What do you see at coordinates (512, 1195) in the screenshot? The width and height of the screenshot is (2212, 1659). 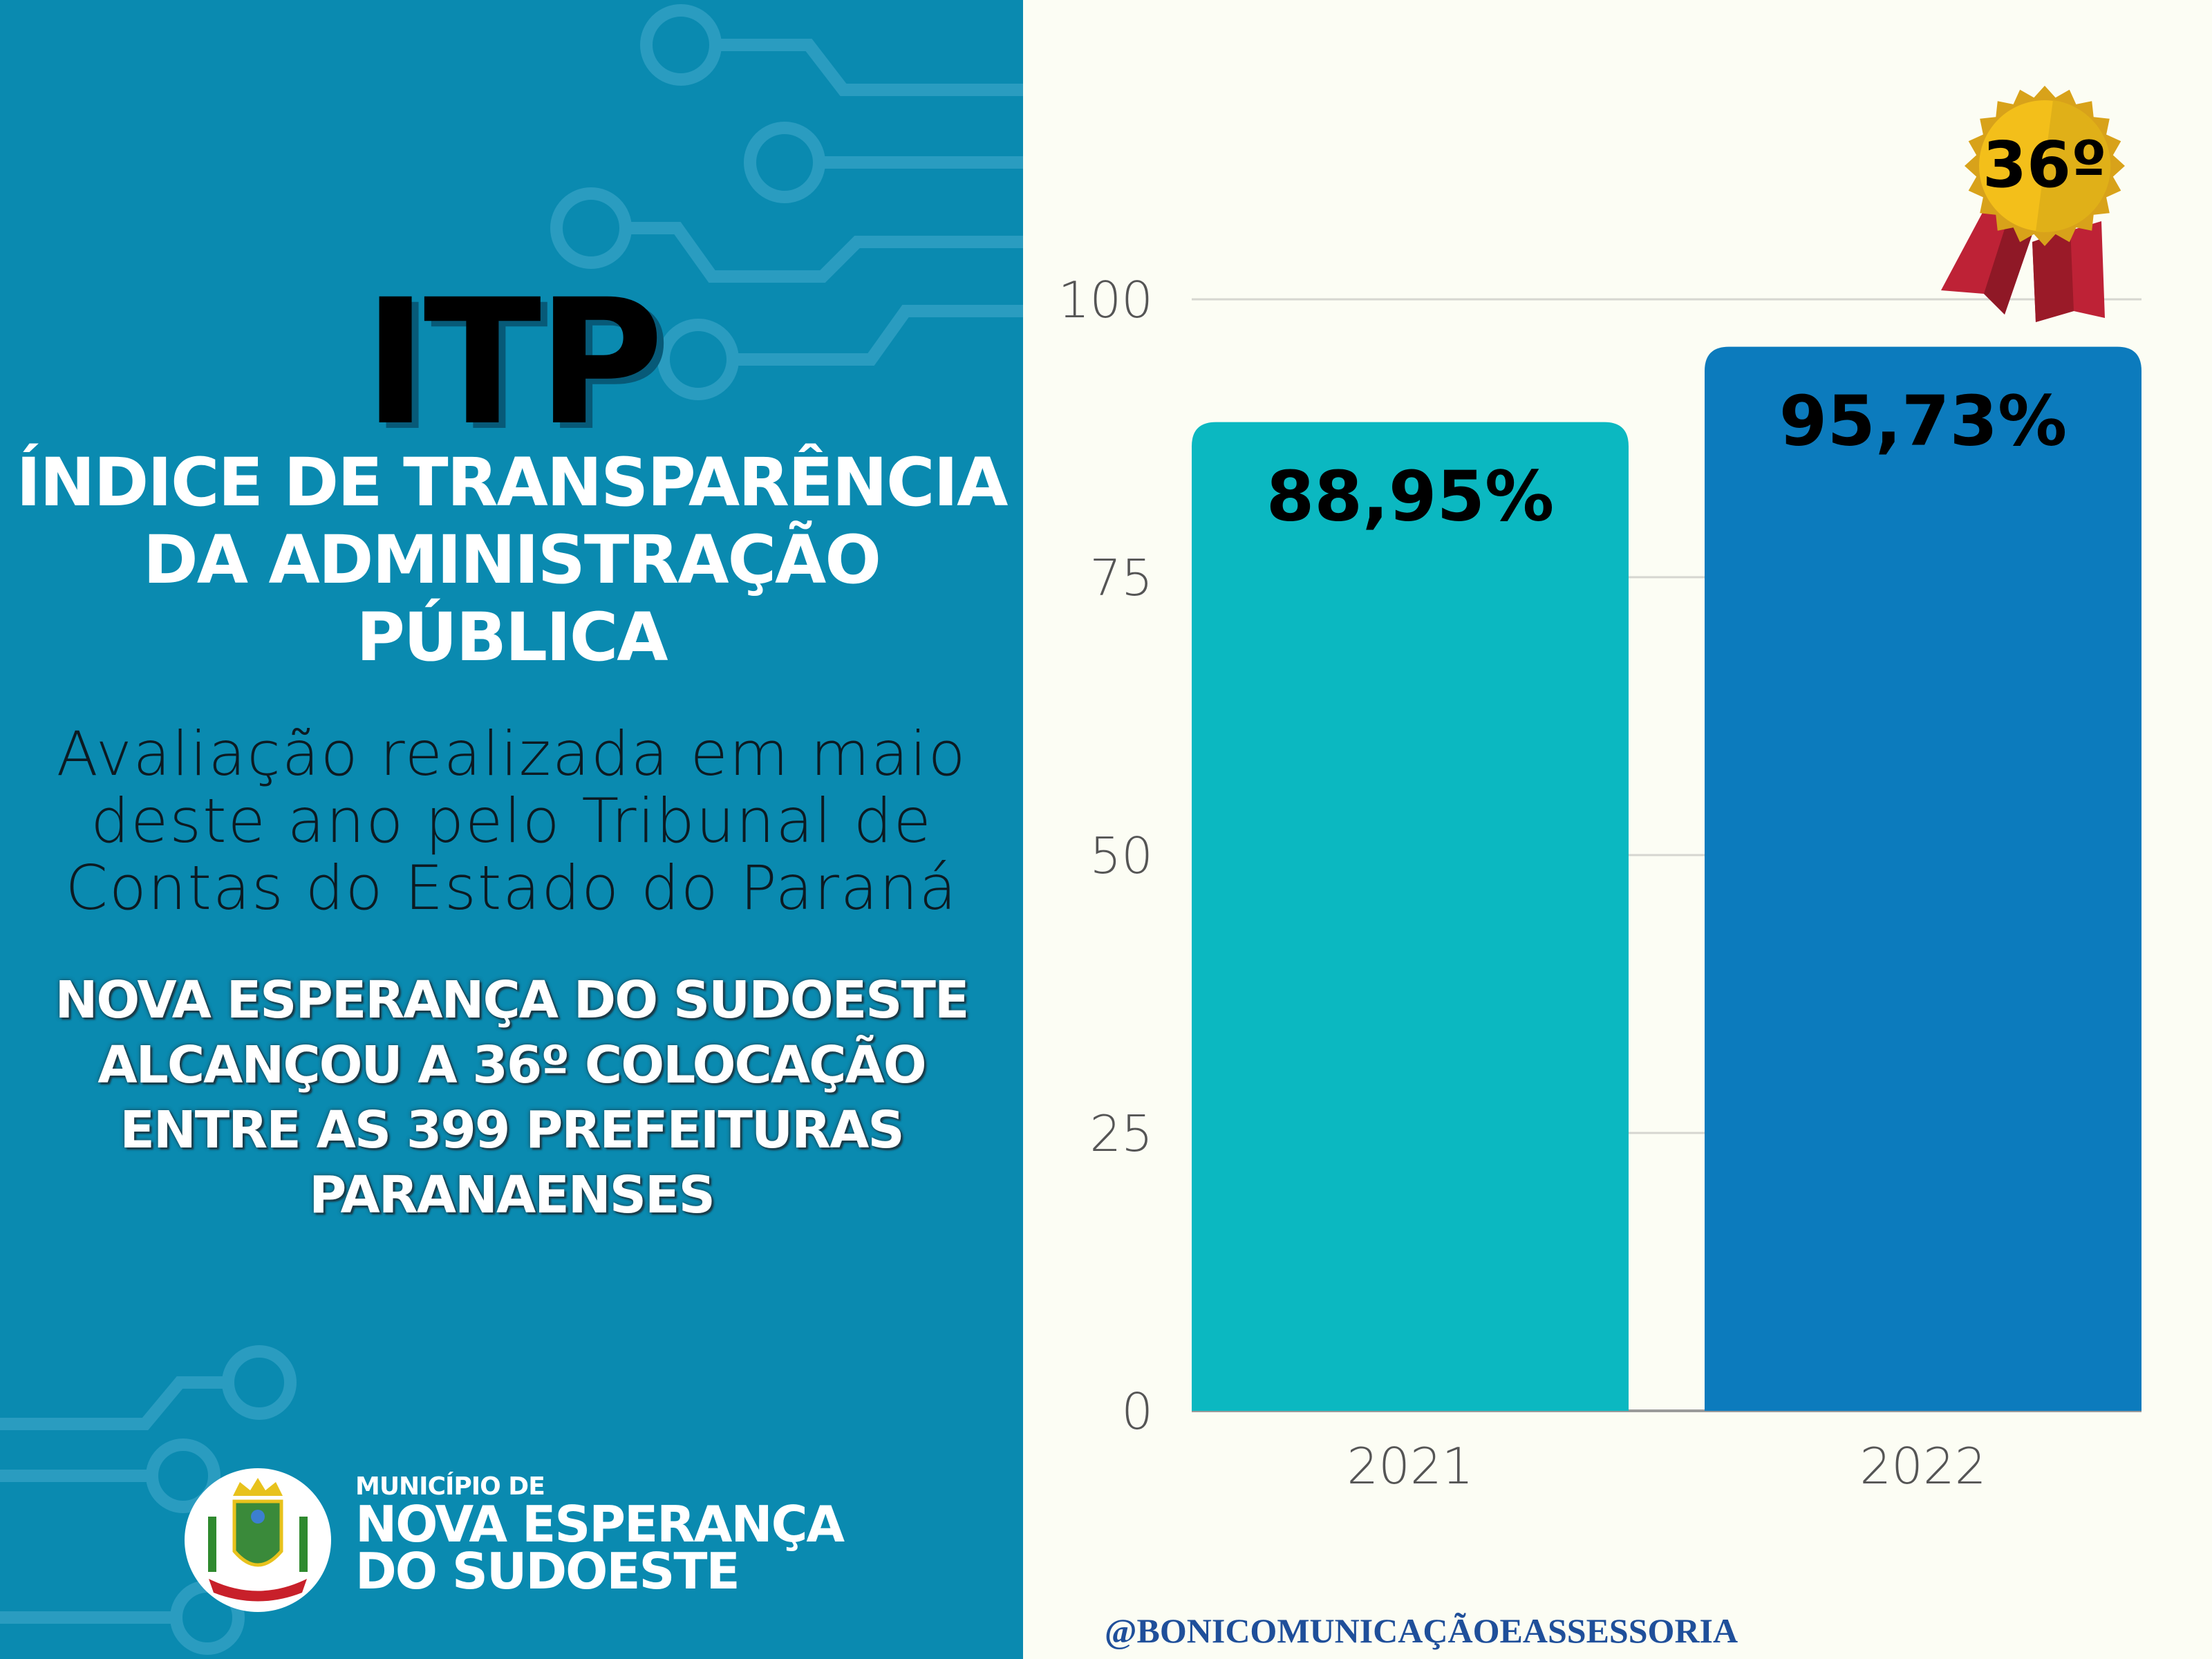 I see `highlight-line: PARANAENSES` at bounding box center [512, 1195].